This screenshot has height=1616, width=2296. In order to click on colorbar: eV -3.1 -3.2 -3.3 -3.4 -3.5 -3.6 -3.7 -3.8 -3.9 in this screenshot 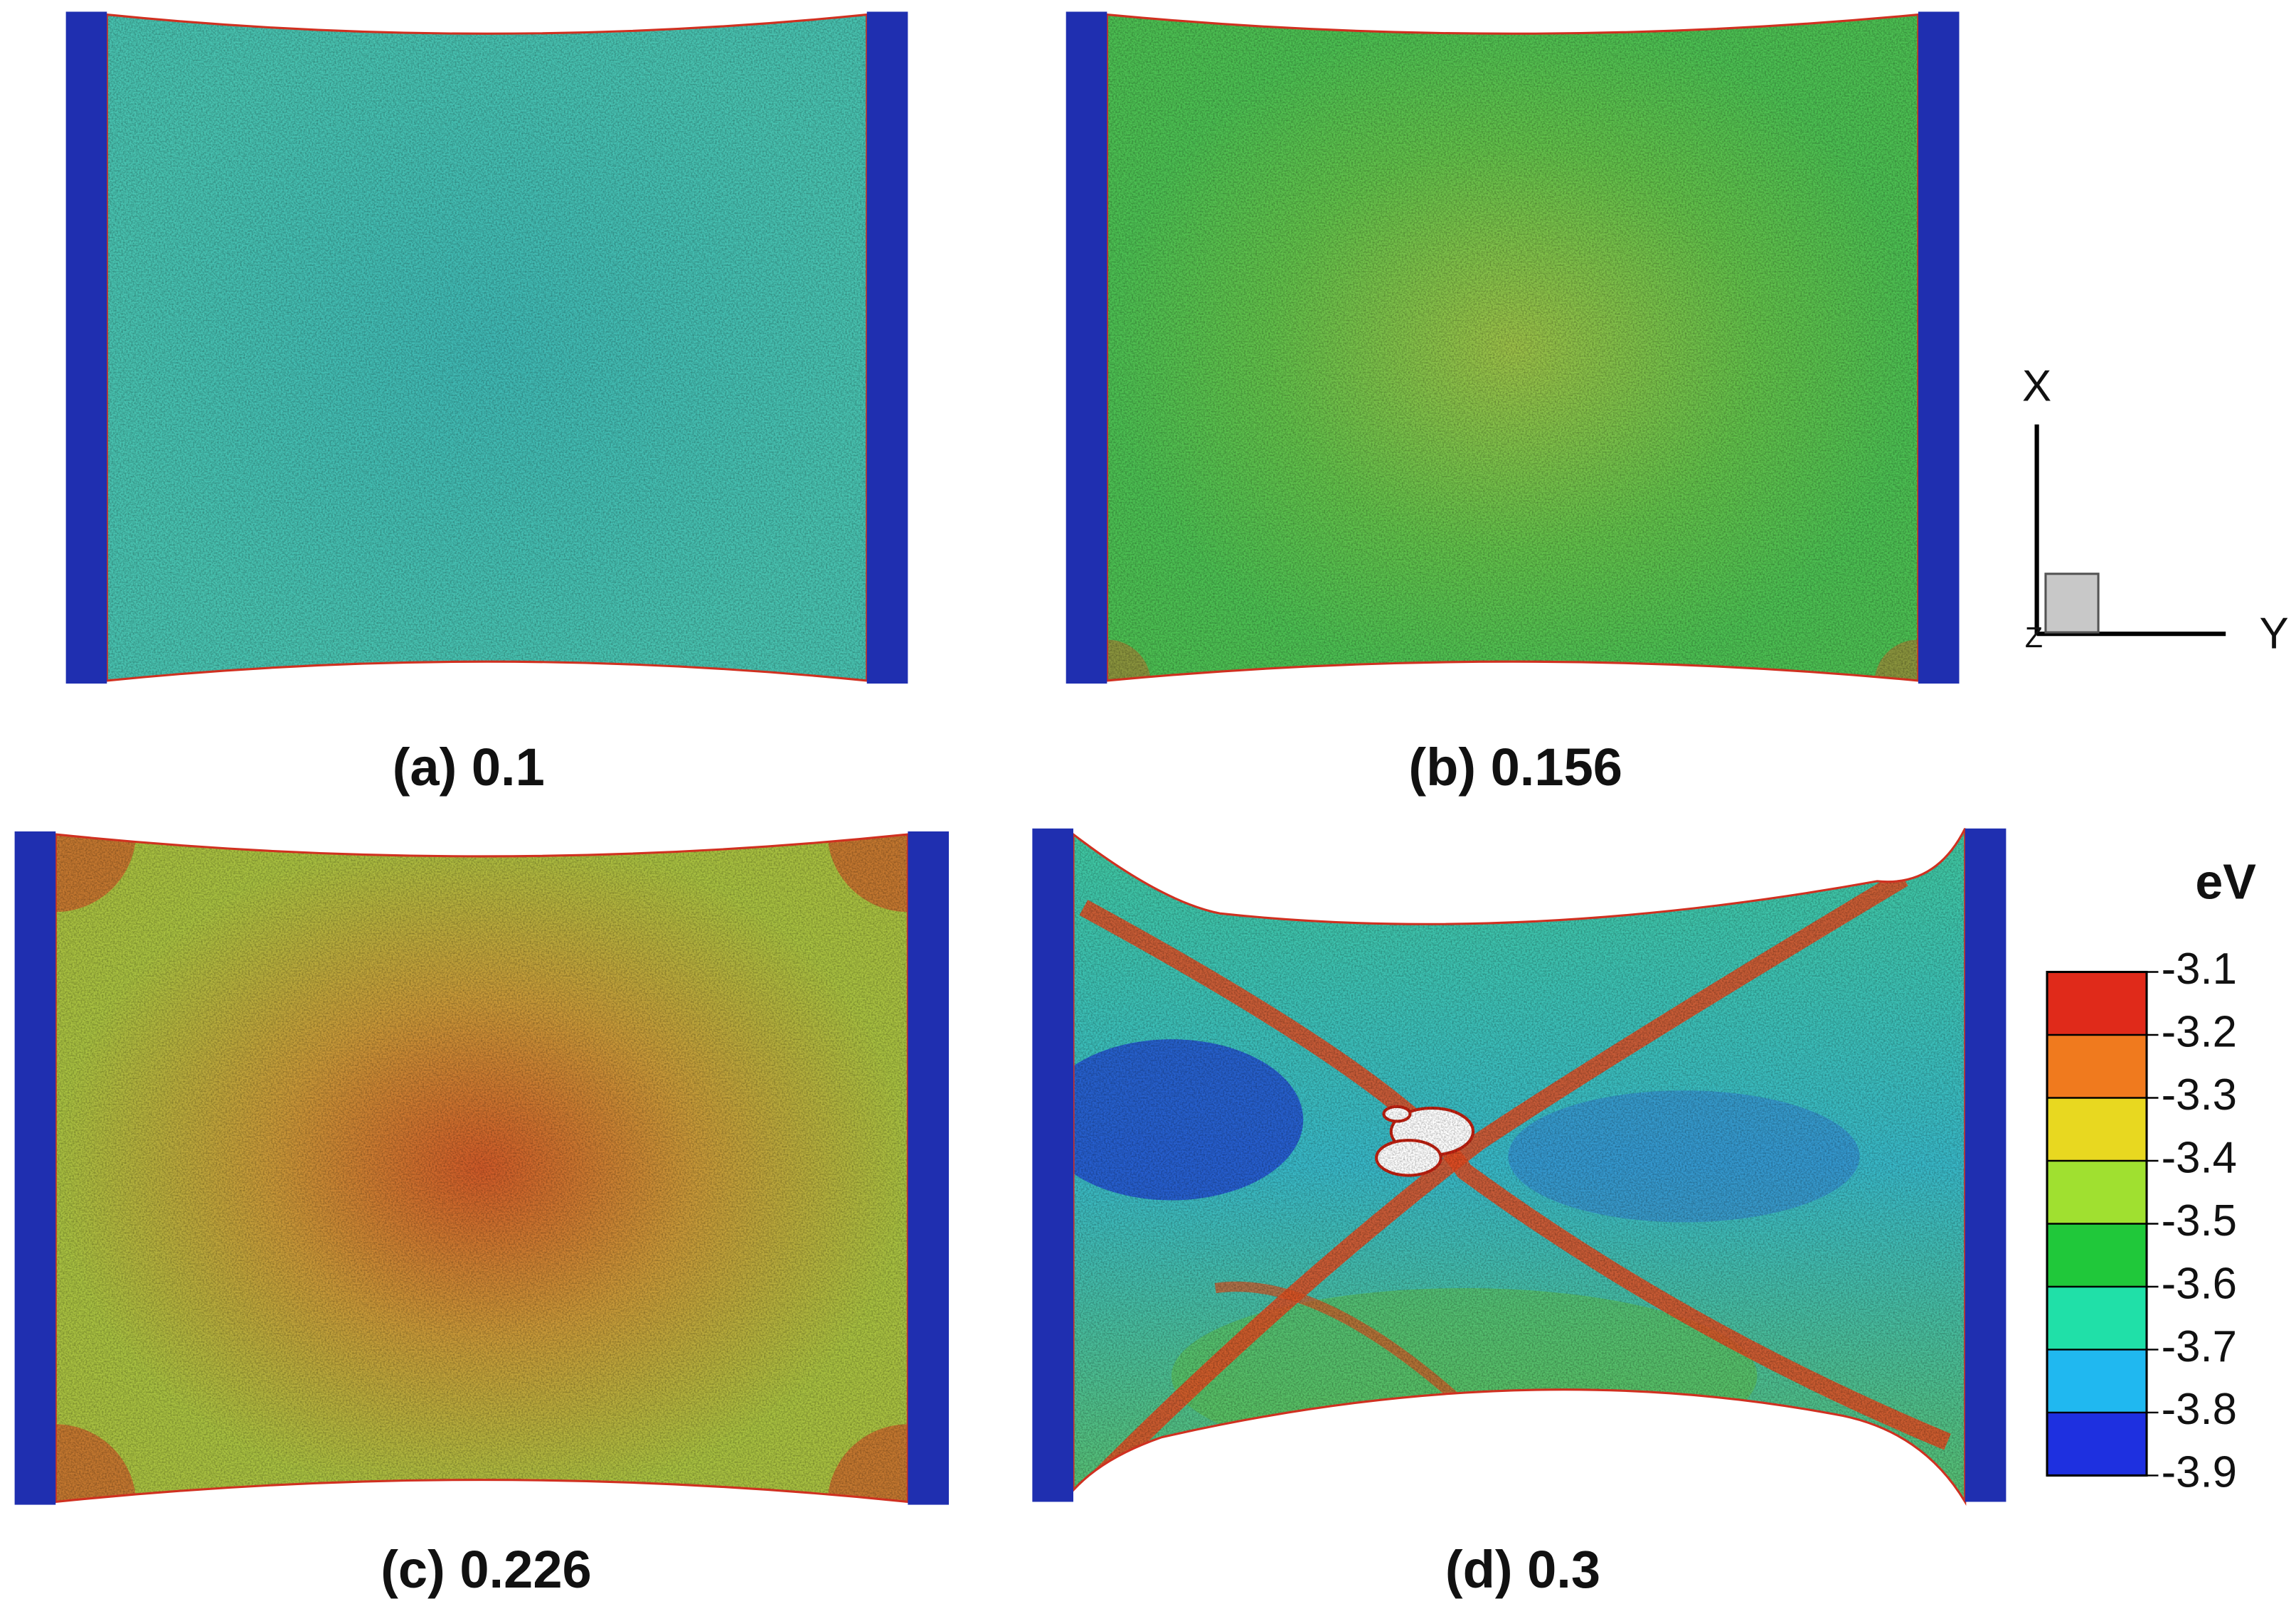, I will do `click(2151, 1175)`.